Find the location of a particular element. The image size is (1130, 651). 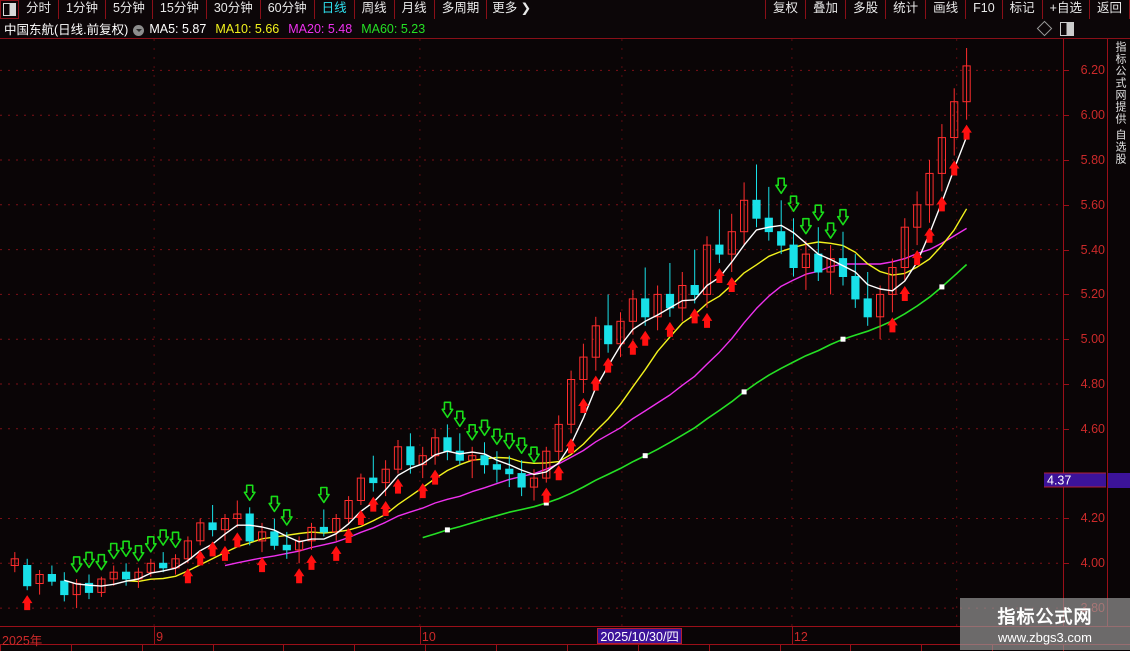

panel-toggle-icon is located at coordinates (9, 9).